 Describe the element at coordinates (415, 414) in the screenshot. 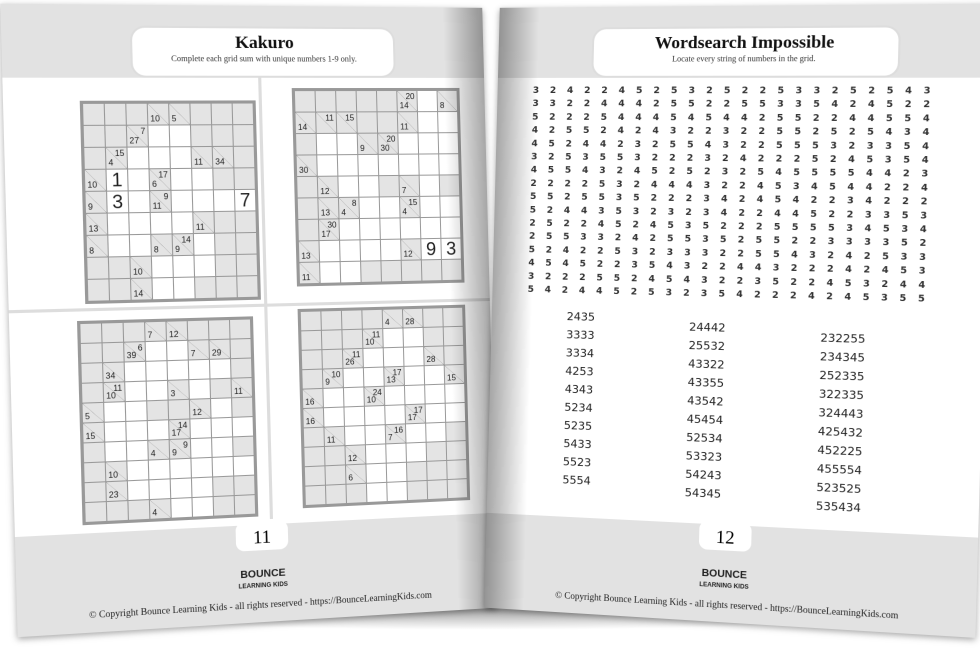

I see `white-cell: 17 17` at that location.